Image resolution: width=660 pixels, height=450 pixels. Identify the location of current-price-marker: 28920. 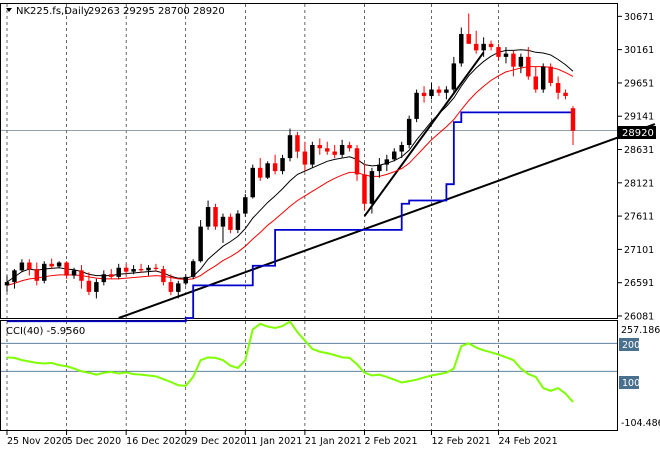
(637, 132).